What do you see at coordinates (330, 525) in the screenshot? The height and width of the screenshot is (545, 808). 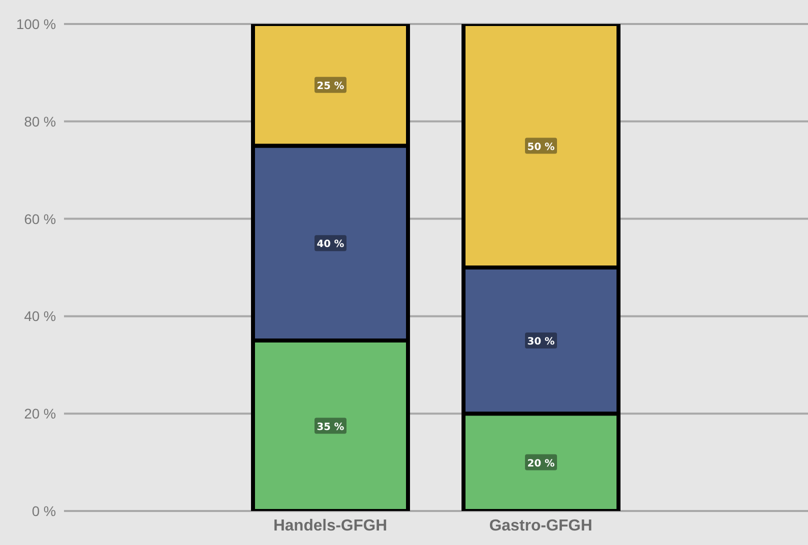 I see `x-tick-label: Handels-GFGH` at bounding box center [330, 525].